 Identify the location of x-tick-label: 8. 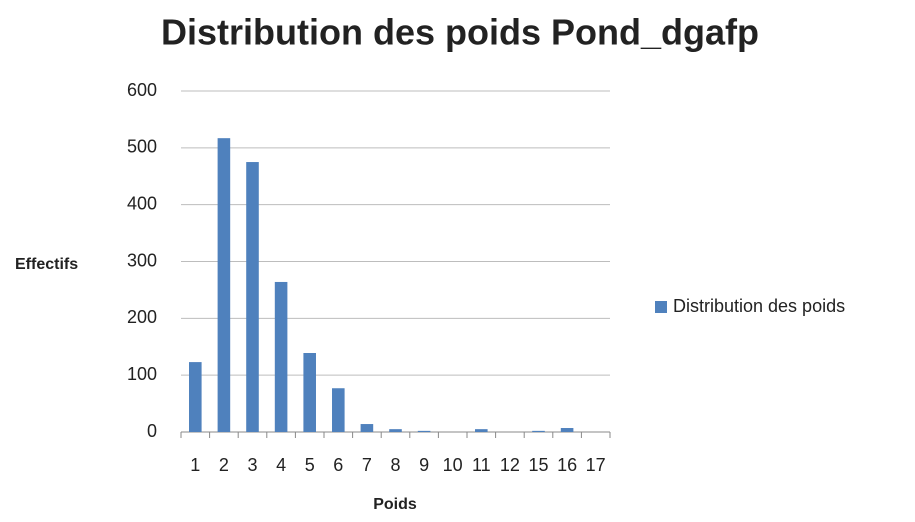
(395, 465).